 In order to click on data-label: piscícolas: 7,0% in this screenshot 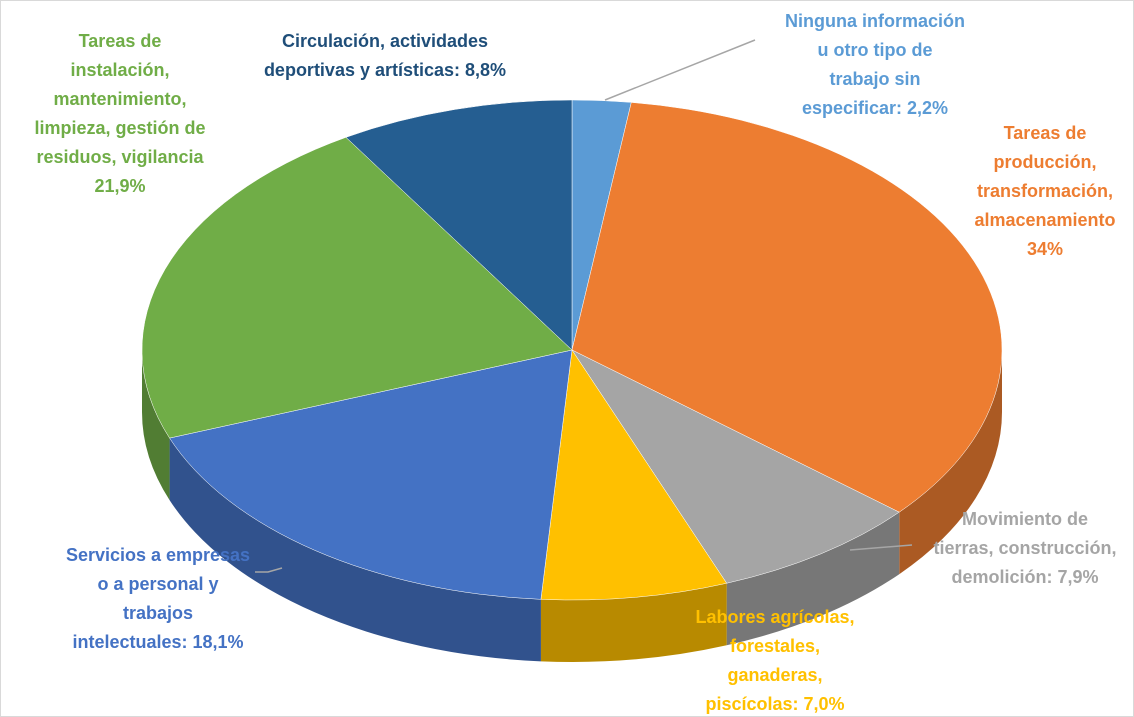, I will do `click(774, 704)`.